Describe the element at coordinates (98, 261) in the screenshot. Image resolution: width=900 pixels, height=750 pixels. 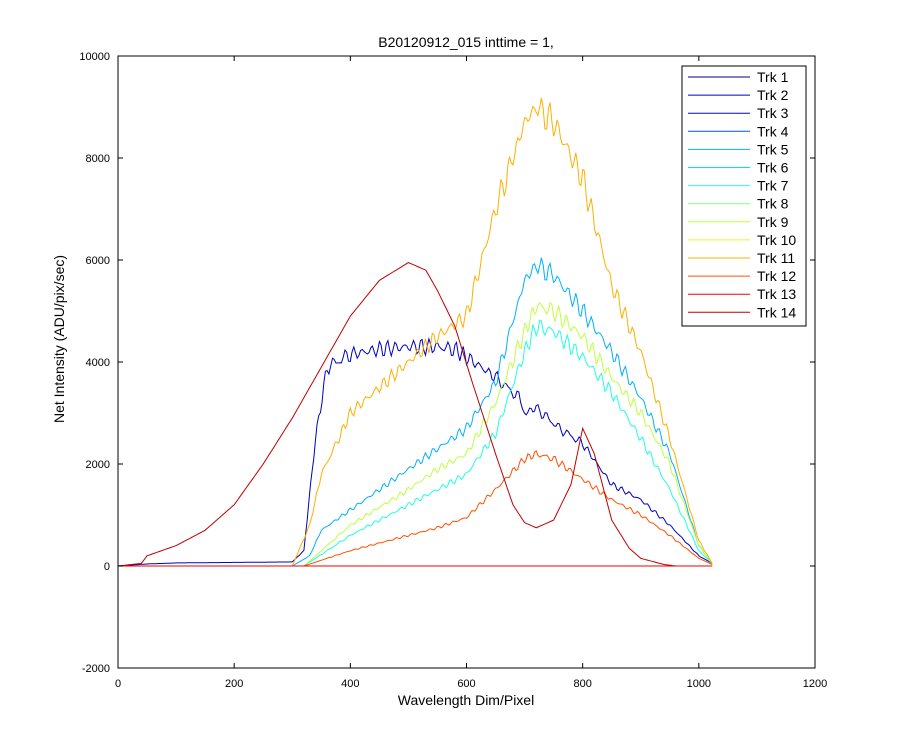
I see `y-tick-label: 6000` at that location.